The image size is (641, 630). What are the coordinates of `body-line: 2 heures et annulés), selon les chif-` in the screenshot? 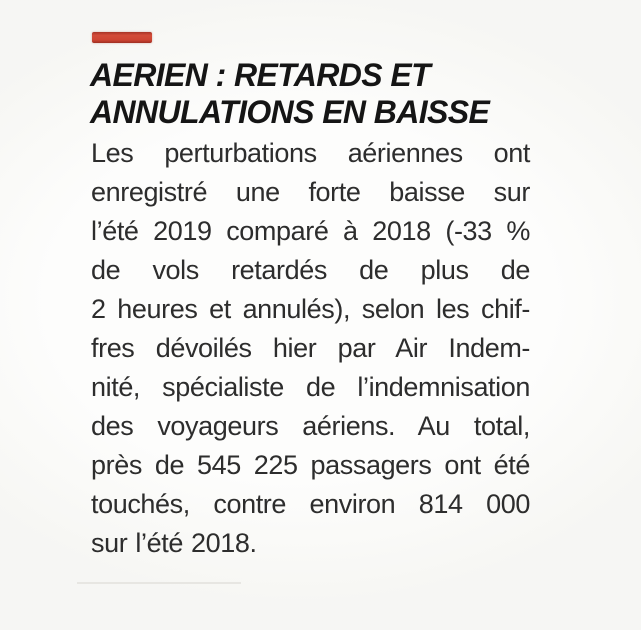 It's located at (310, 309).